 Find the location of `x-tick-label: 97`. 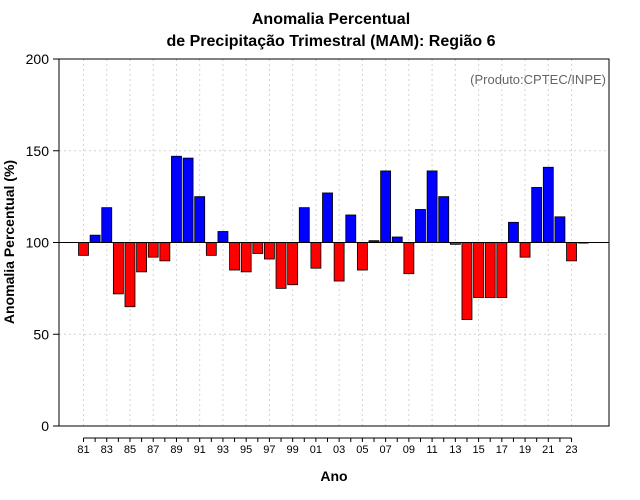

x-tick-label: 97 is located at coordinates (269, 450).